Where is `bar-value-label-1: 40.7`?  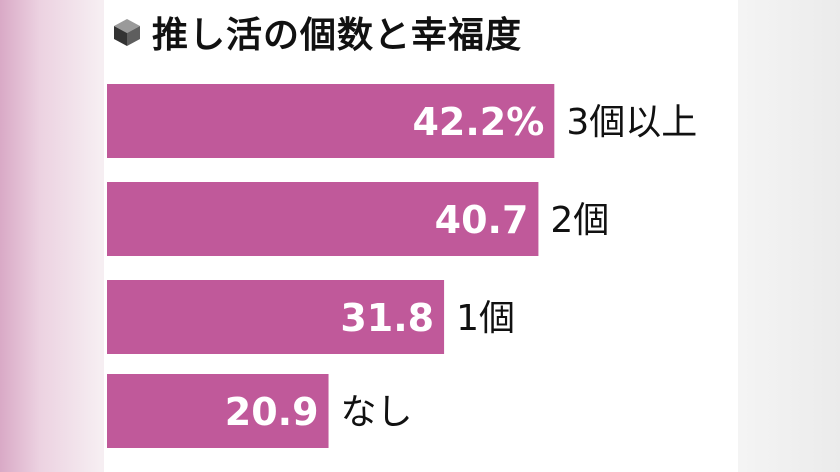 bar-value-label-1: 40.7 is located at coordinates (482, 220).